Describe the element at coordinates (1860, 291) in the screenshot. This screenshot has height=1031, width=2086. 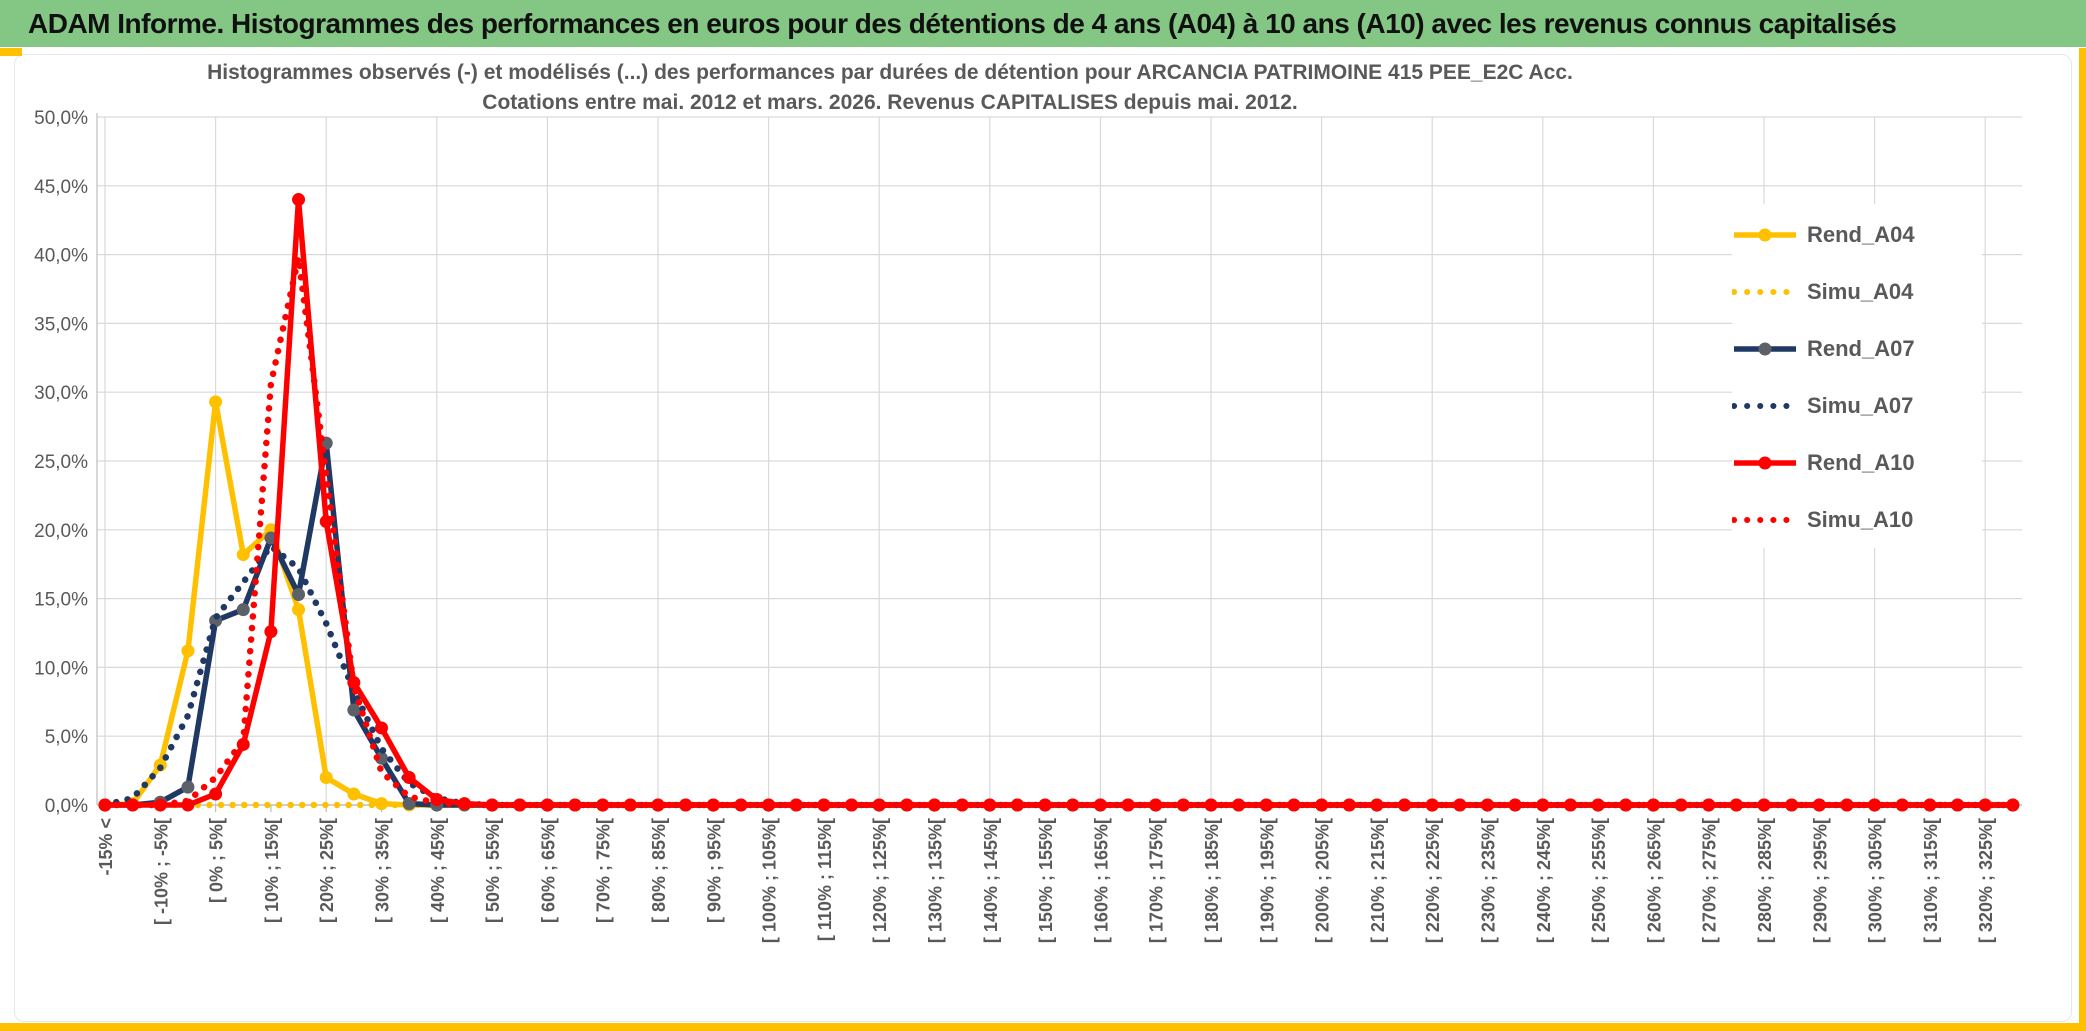
I see `legend-label: Simu_A04` at that location.